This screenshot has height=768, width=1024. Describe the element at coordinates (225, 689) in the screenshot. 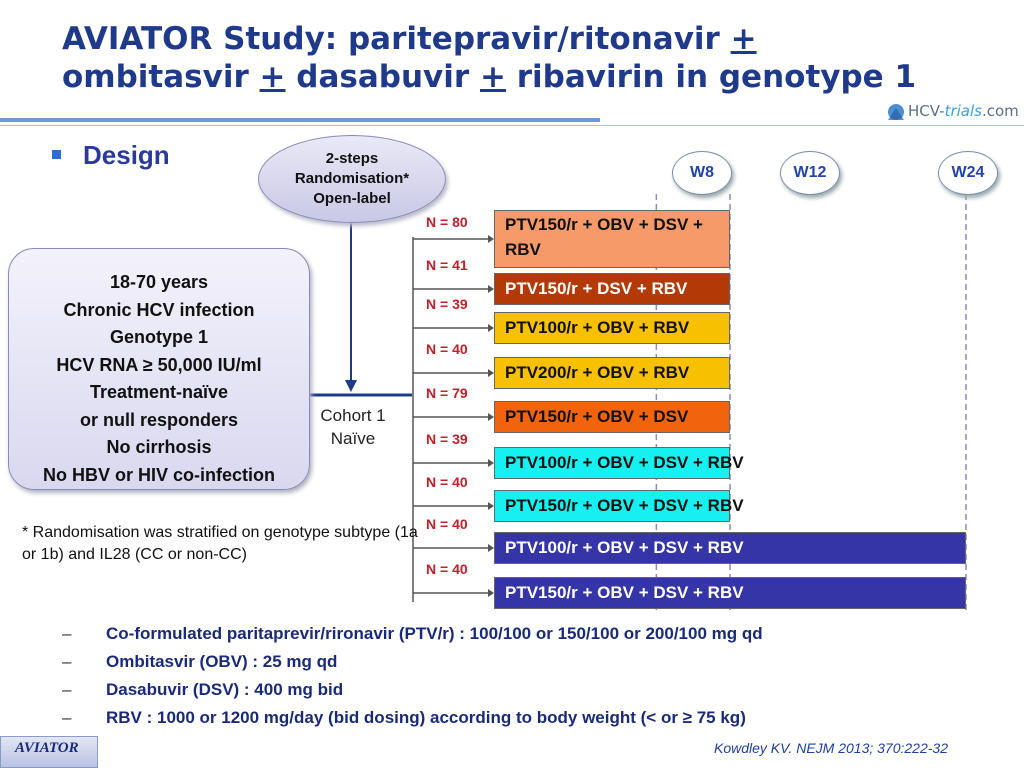

I see `bullet-text: Dasabuvir (DSV) : 400 mg bid` at that location.